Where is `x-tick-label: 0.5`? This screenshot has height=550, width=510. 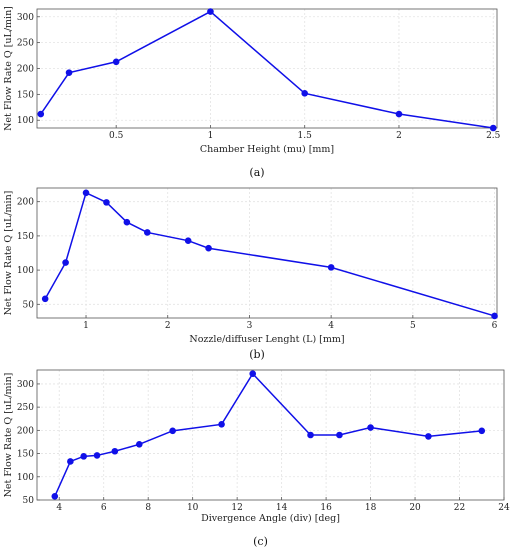
x-tick-label: 0.5 is located at coordinates (116, 136).